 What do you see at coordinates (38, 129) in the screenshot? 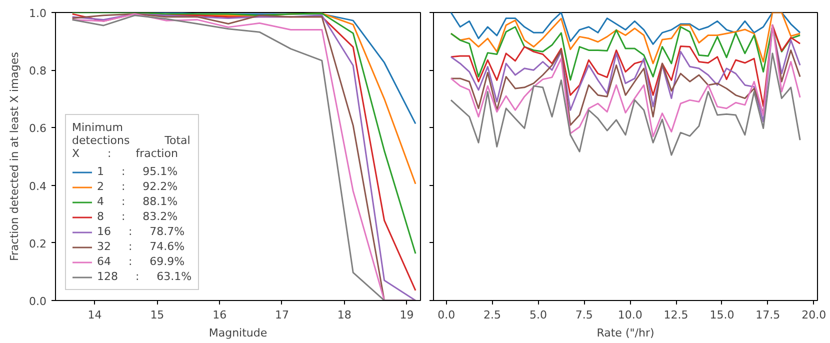
I see `y-tick-label: 0.6` at bounding box center [38, 129].